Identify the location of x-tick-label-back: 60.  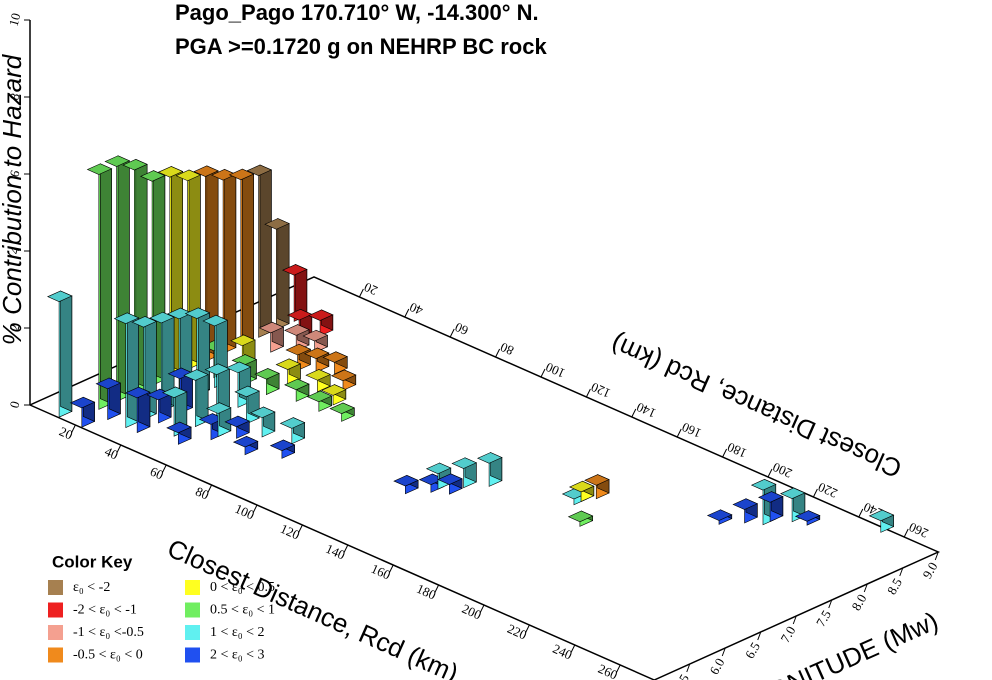
(462, 329).